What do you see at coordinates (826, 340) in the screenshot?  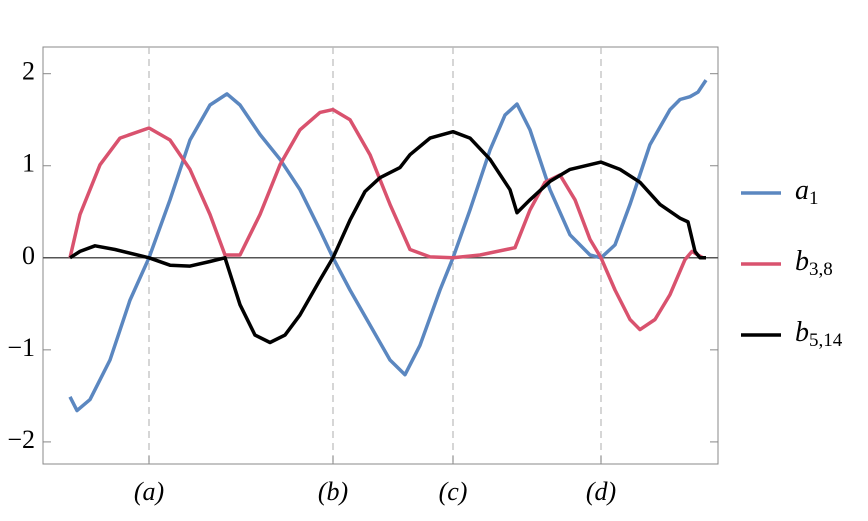 I see `legend-subscript: 5,14` at bounding box center [826, 340].